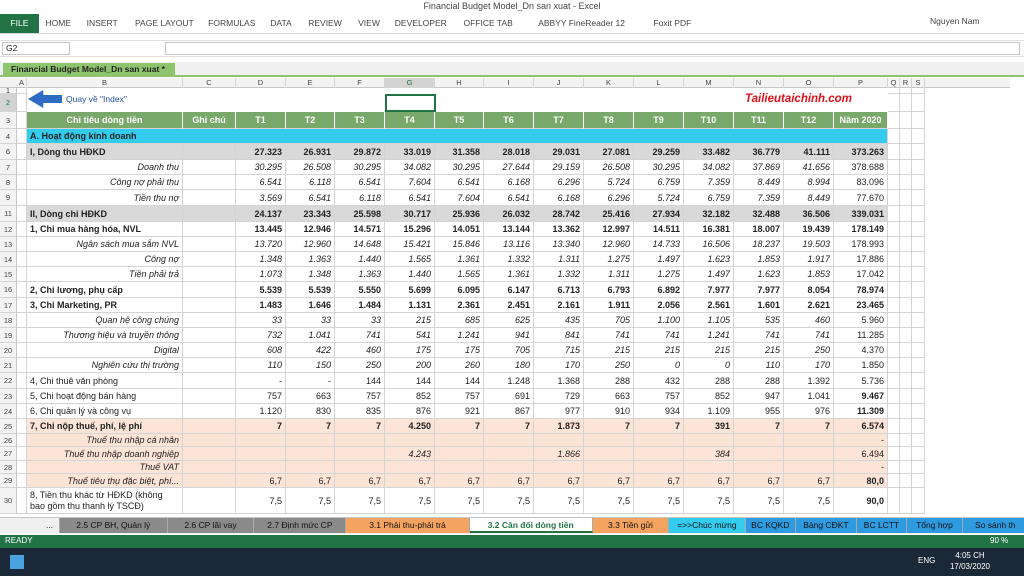 The width and height of the screenshot is (1024, 576). I want to click on sheet-tab: Bảng CĐKT, so click(826, 525).